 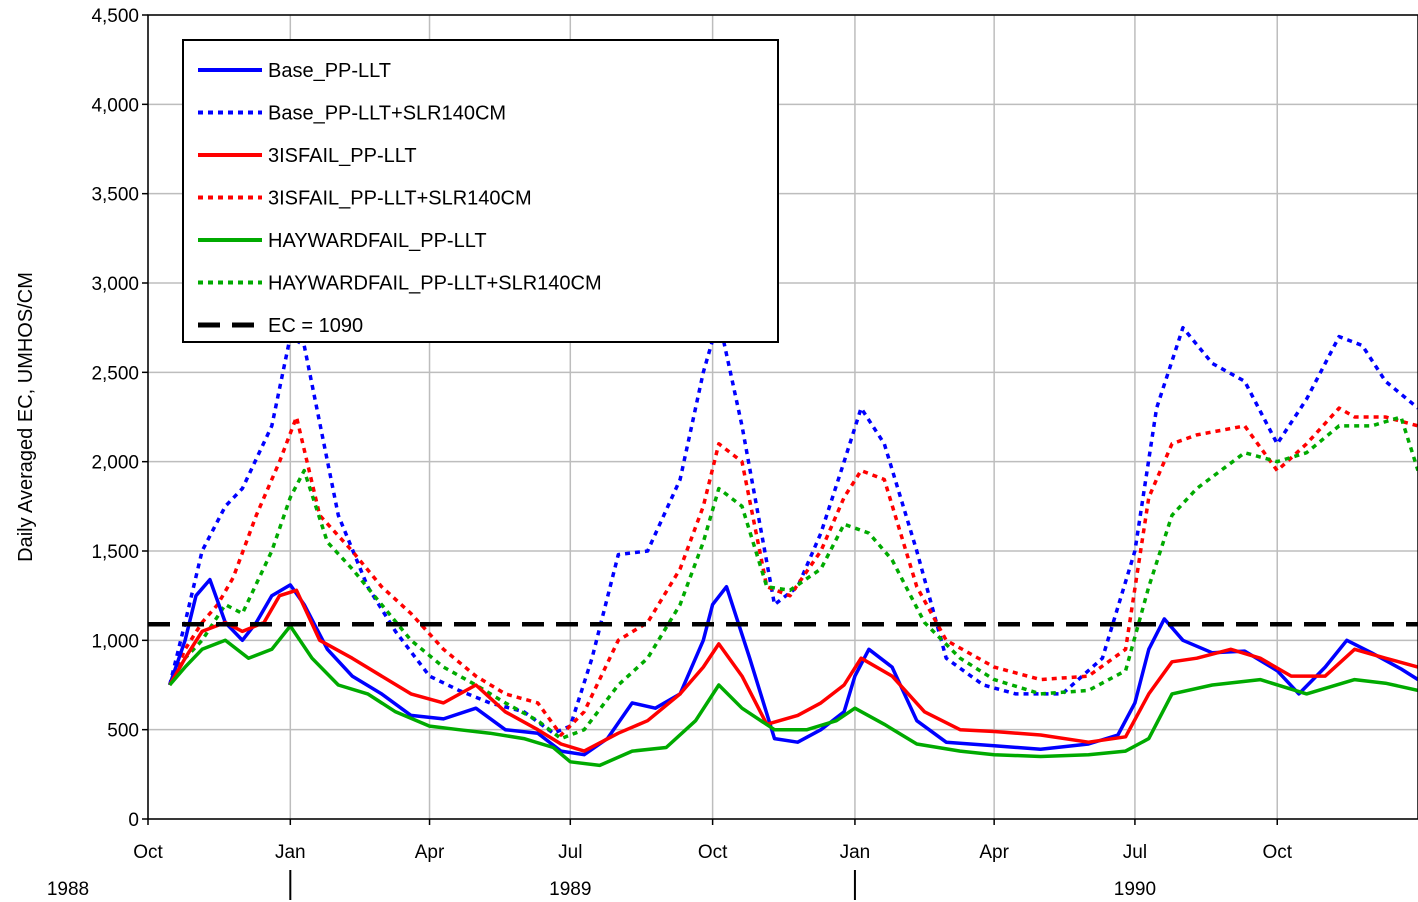 I want to click on y-tick-label: 0, so click(x=133, y=820).